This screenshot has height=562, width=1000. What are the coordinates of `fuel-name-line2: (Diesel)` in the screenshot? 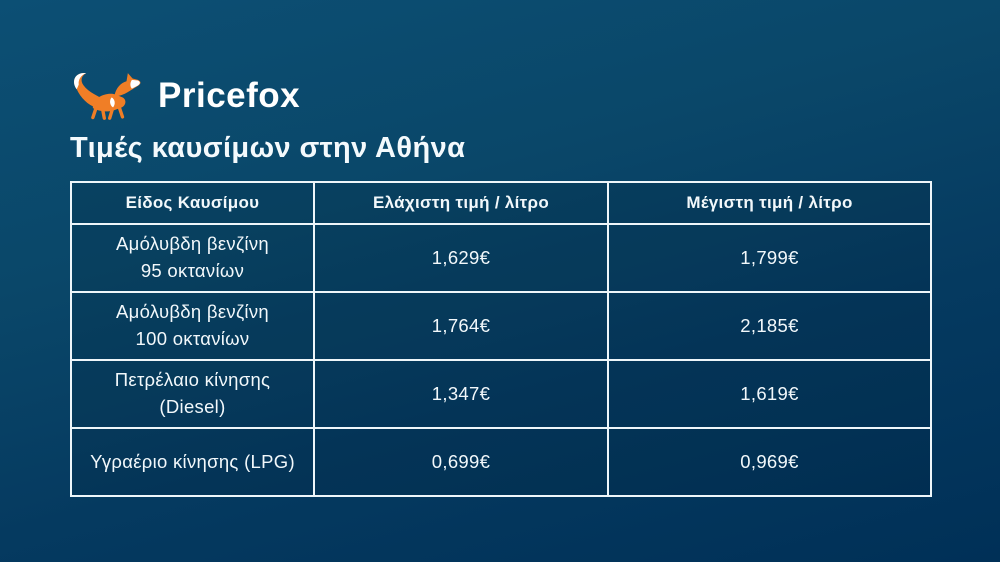 It's located at (192, 406).